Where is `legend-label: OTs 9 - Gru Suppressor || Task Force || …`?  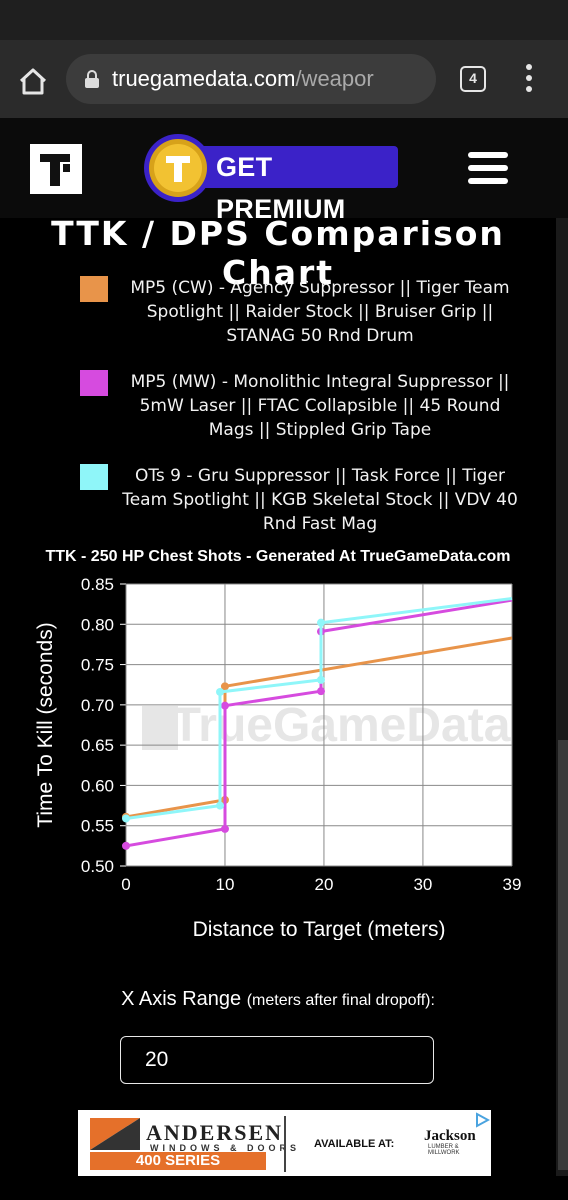 legend-label: OTs 9 - Gru Suppressor || Task Force || … is located at coordinates (320, 500).